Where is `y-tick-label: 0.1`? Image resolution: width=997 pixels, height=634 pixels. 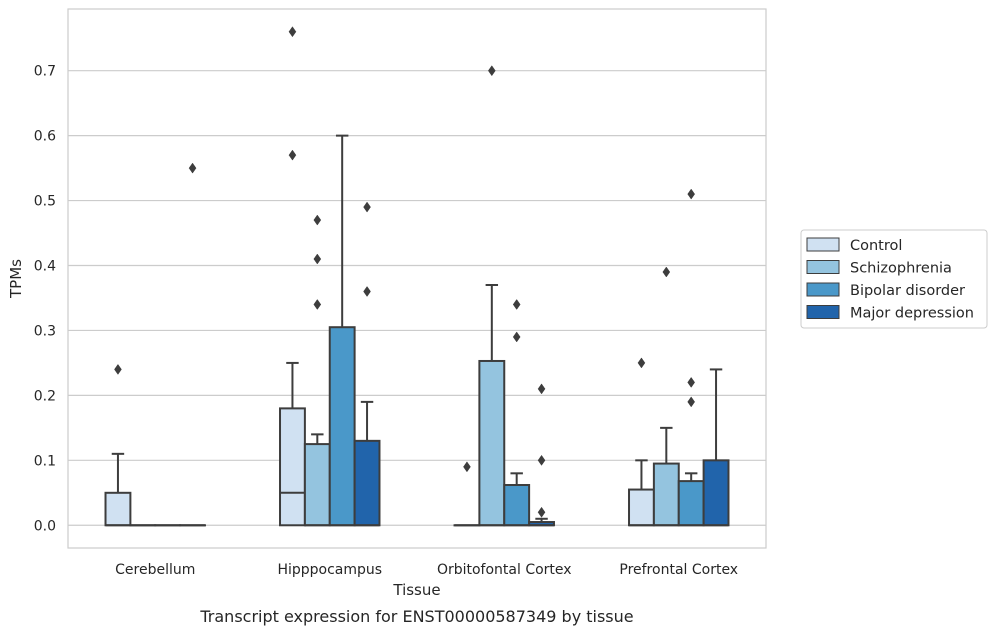
y-tick-label: 0.1 is located at coordinates (45, 461).